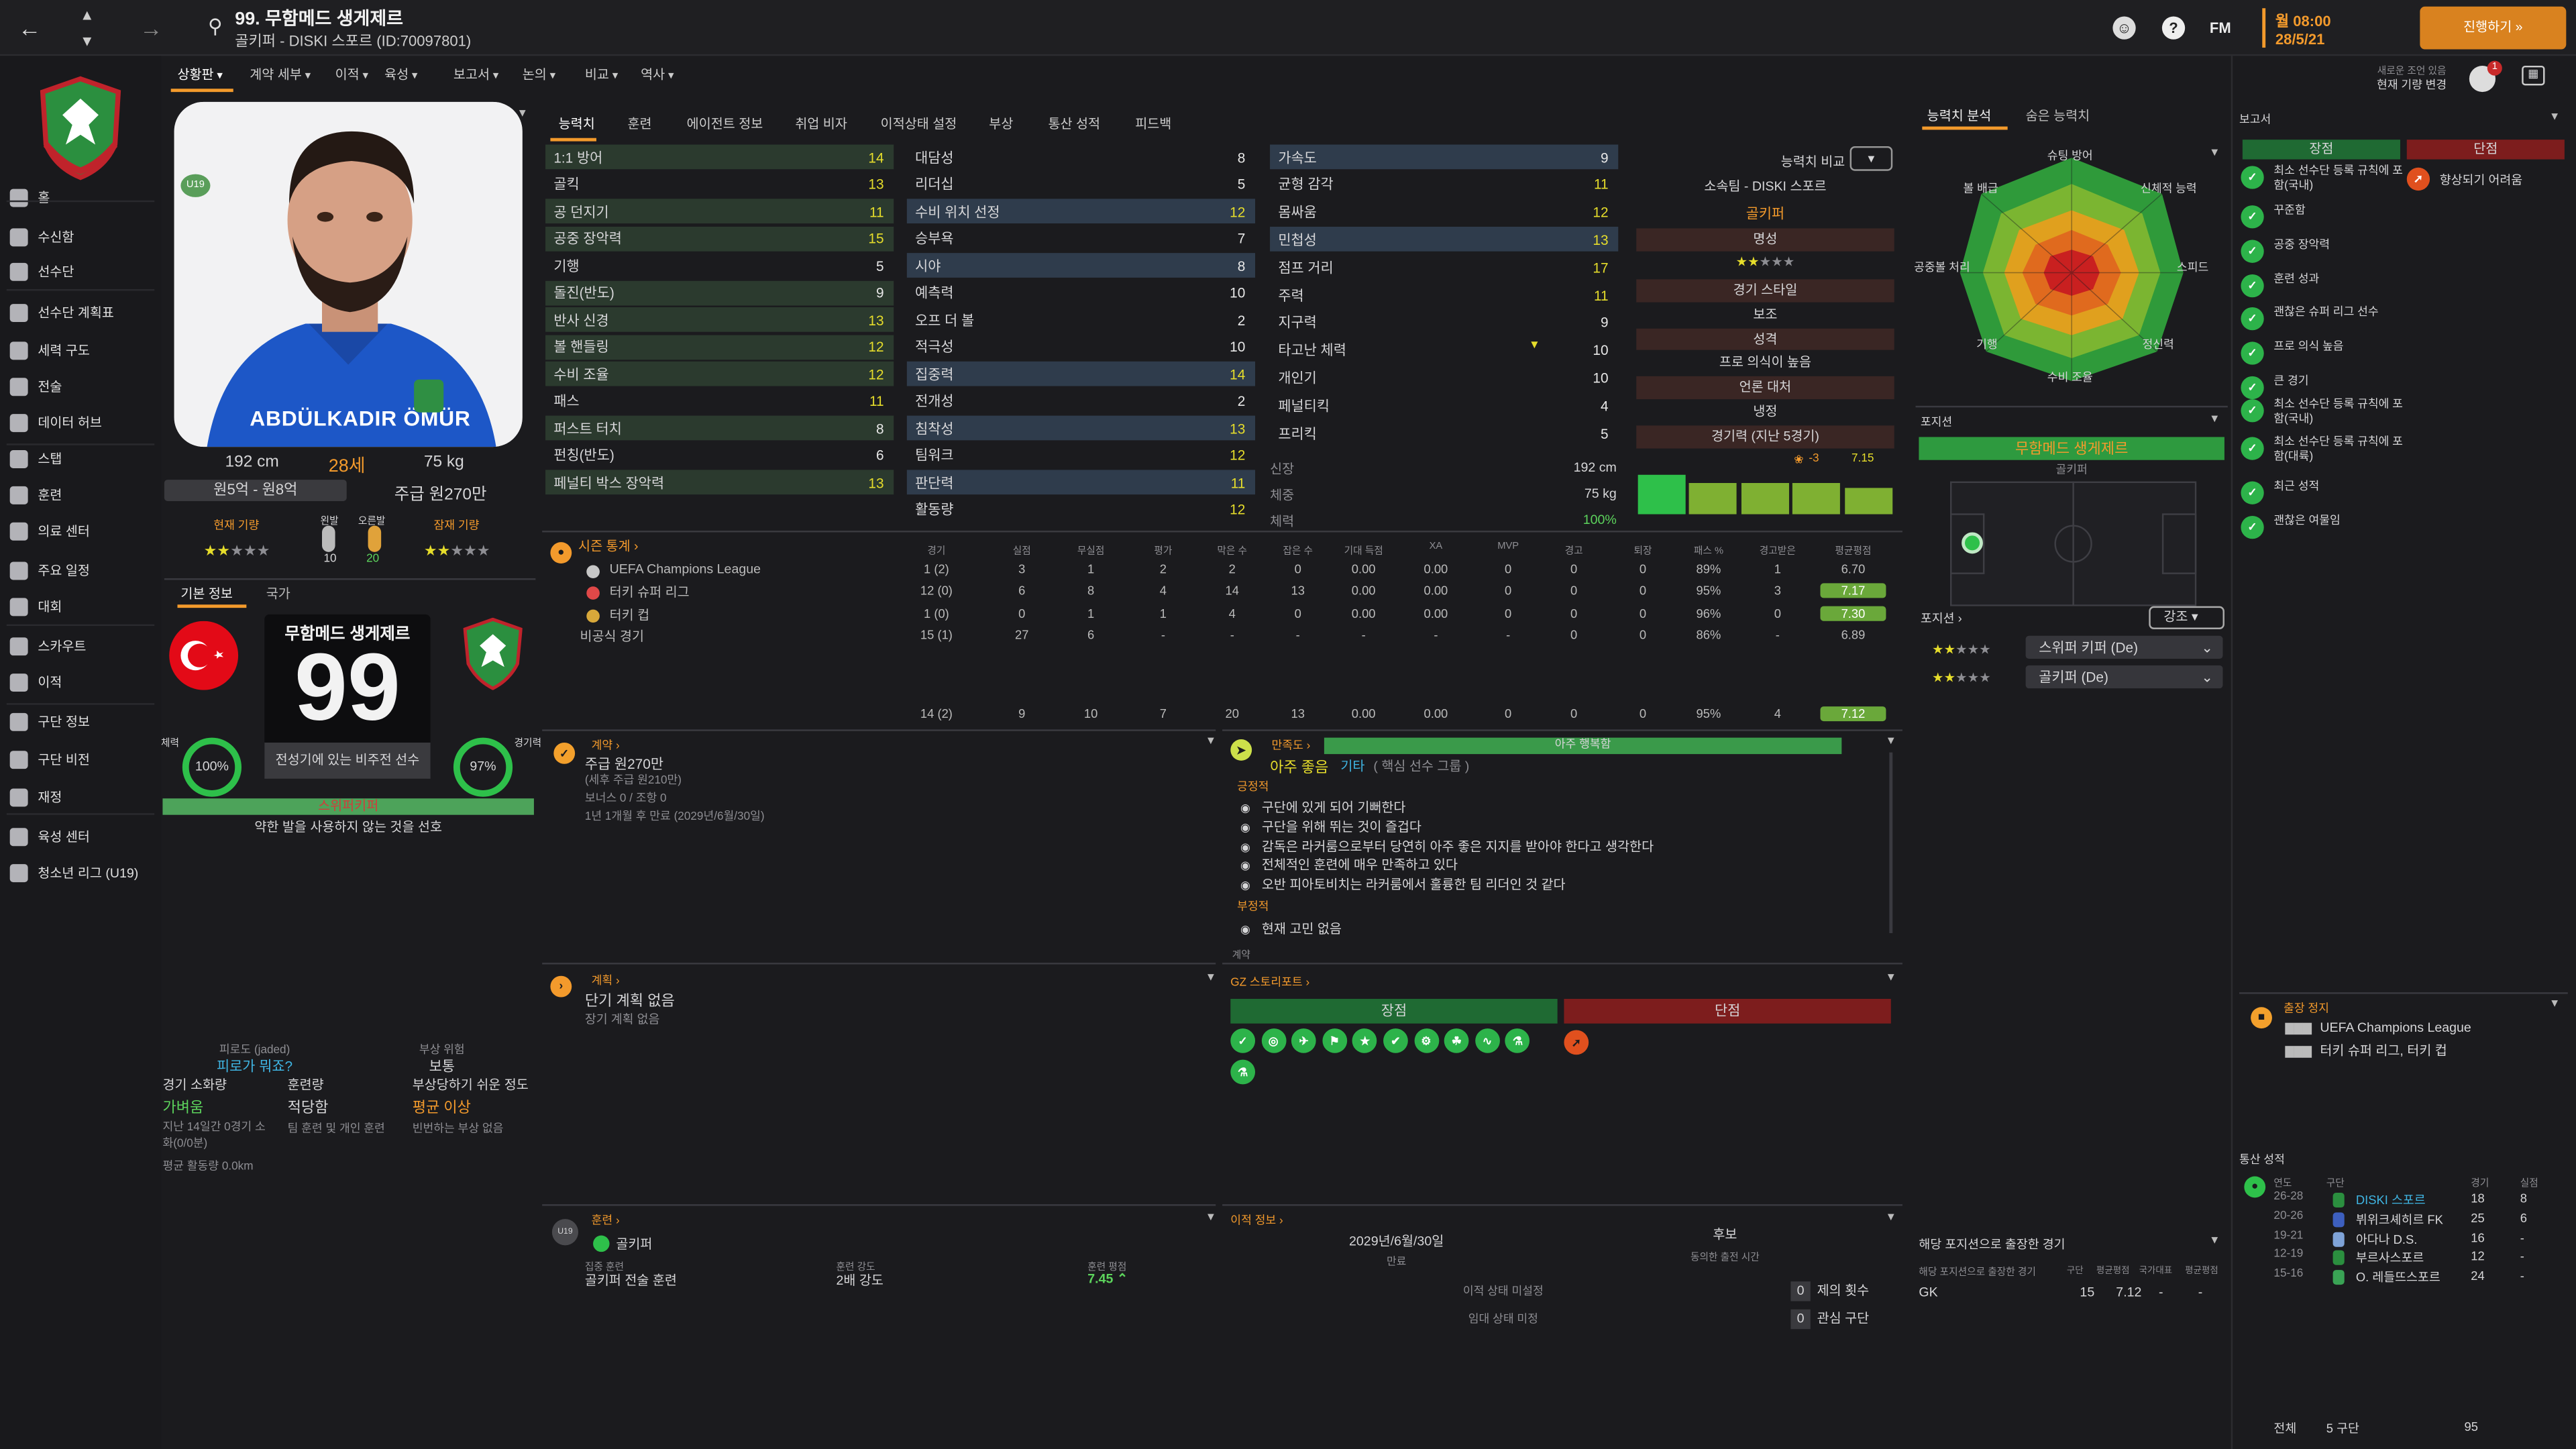 This screenshot has width=2576, height=1449. What do you see at coordinates (539, 75) in the screenshot?
I see `menu-5: 논의` at bounding box center [539, 75].